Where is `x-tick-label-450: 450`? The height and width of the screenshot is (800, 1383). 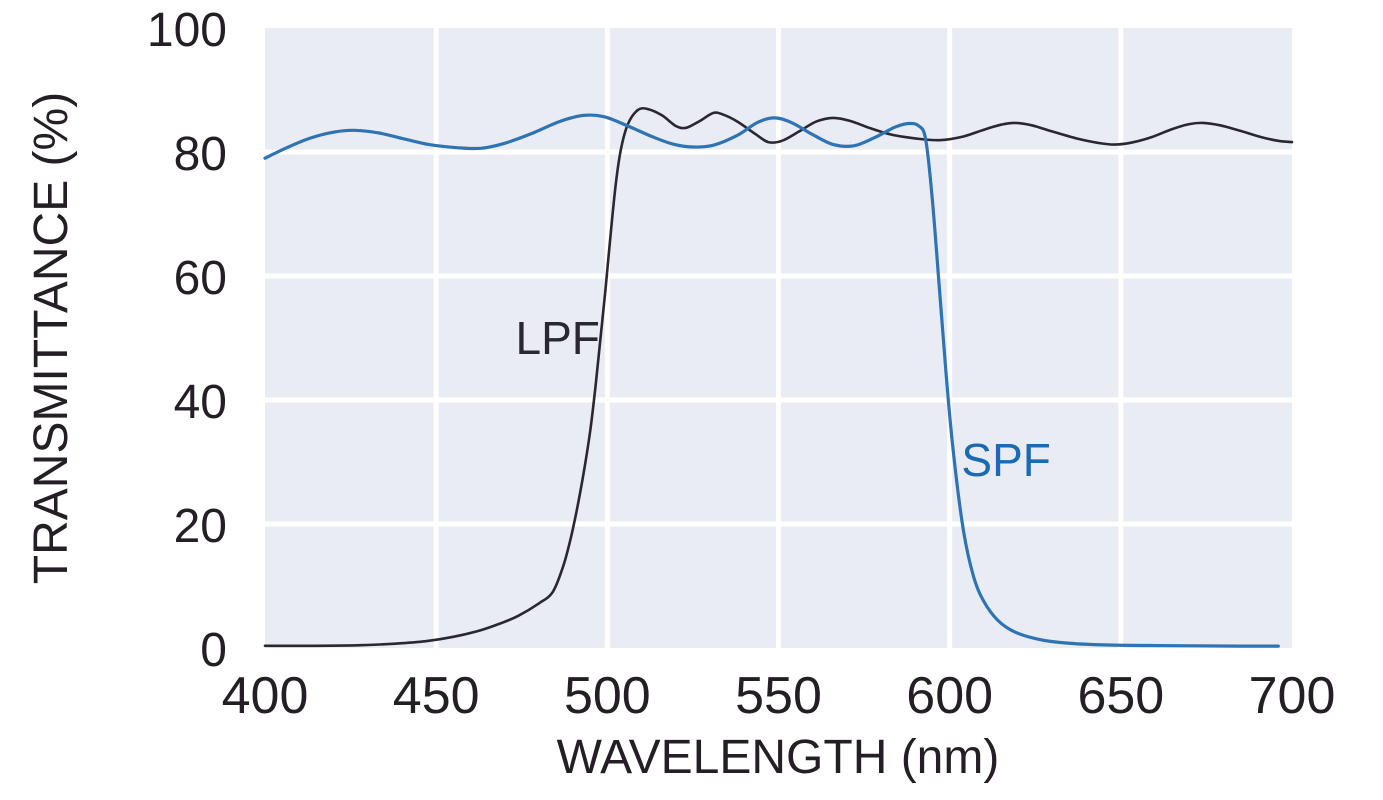
x-tick-label-450: 450 is located at coordinates (436, 696).